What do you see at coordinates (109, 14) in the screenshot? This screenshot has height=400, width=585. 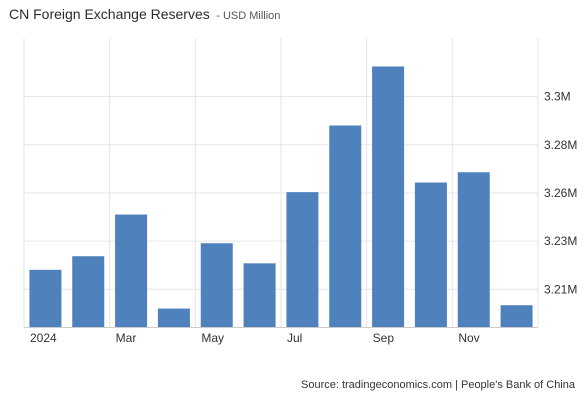 I see `chart-title: CN Foreign Exchange Reserves` at bounding box center [109, 14].